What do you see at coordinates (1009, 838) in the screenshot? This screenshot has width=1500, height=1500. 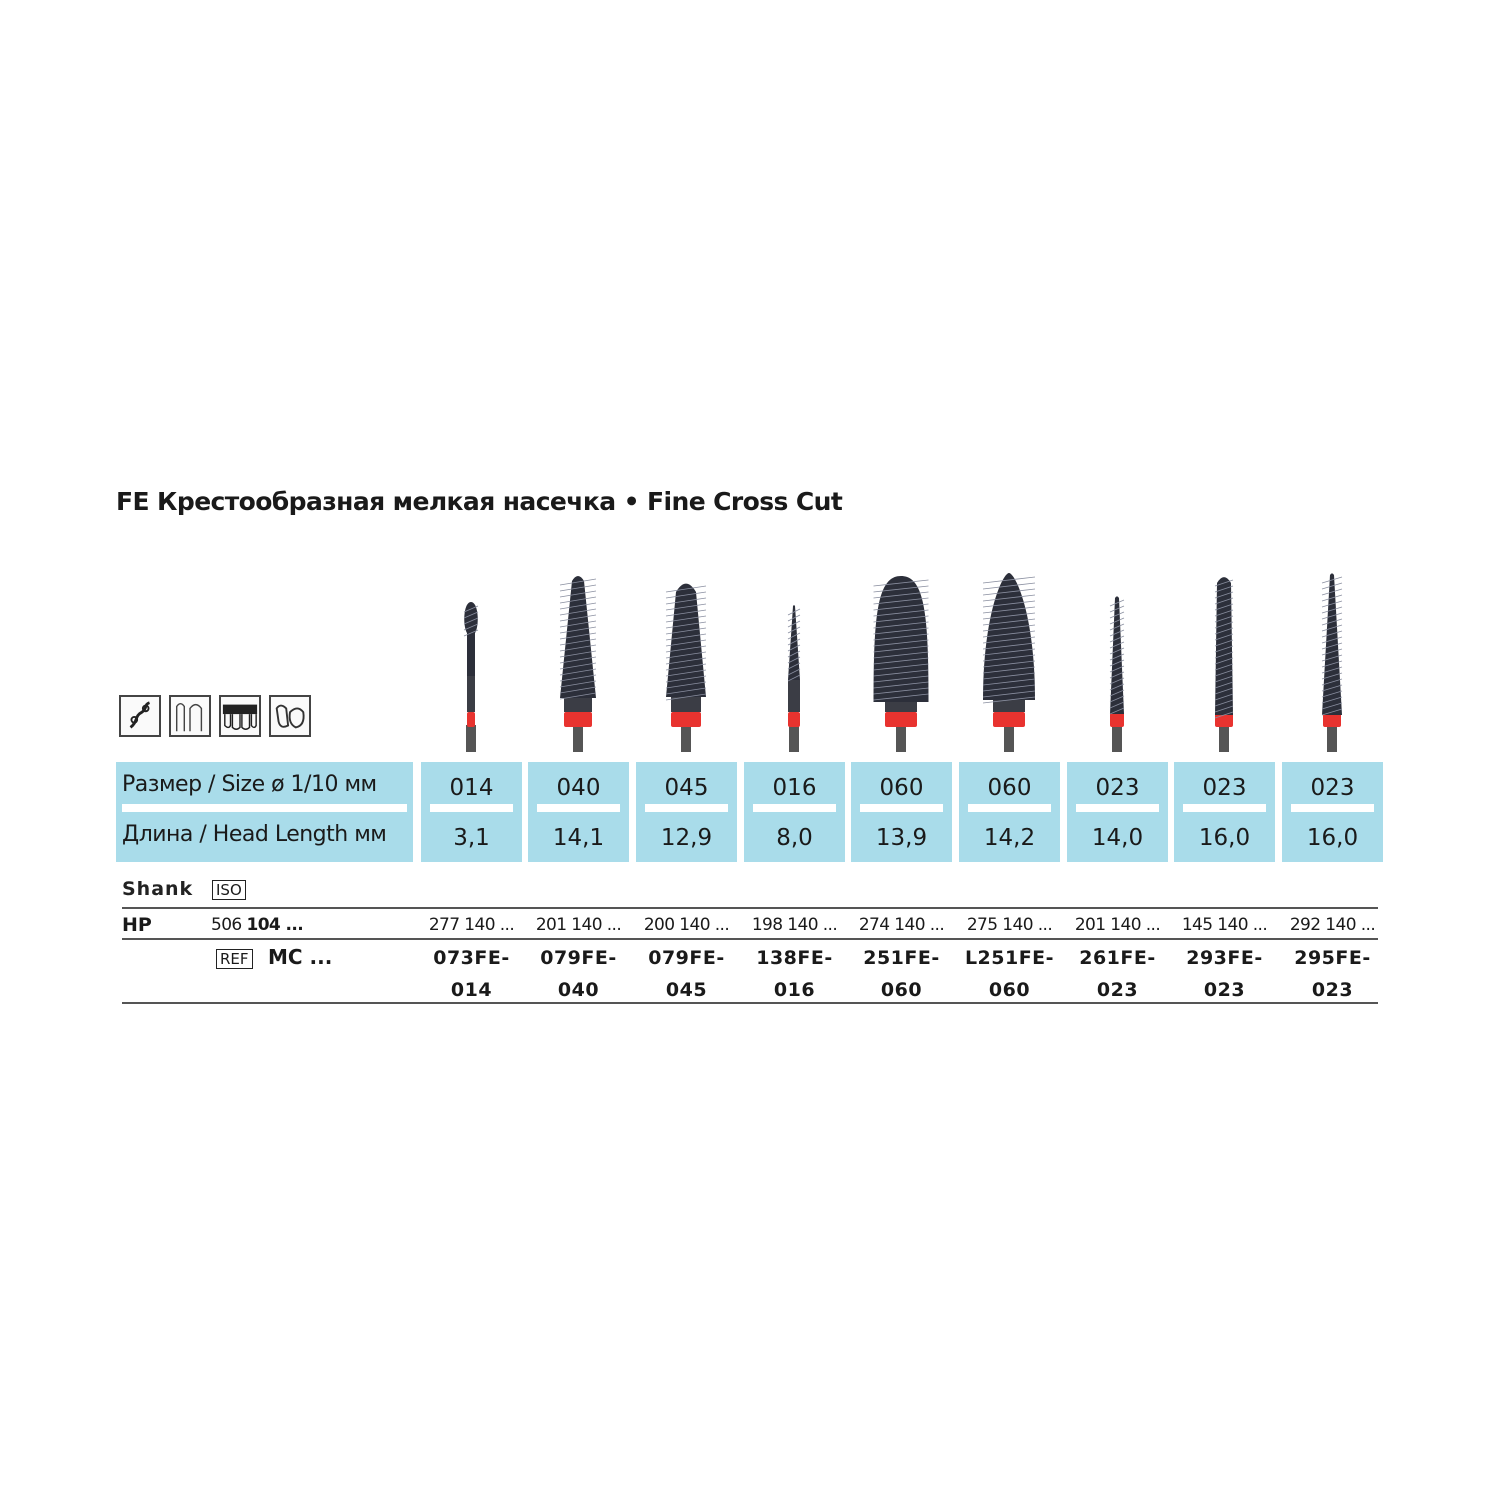 I see `head-length-value: 14,2` at bounding box center [1009, 838].